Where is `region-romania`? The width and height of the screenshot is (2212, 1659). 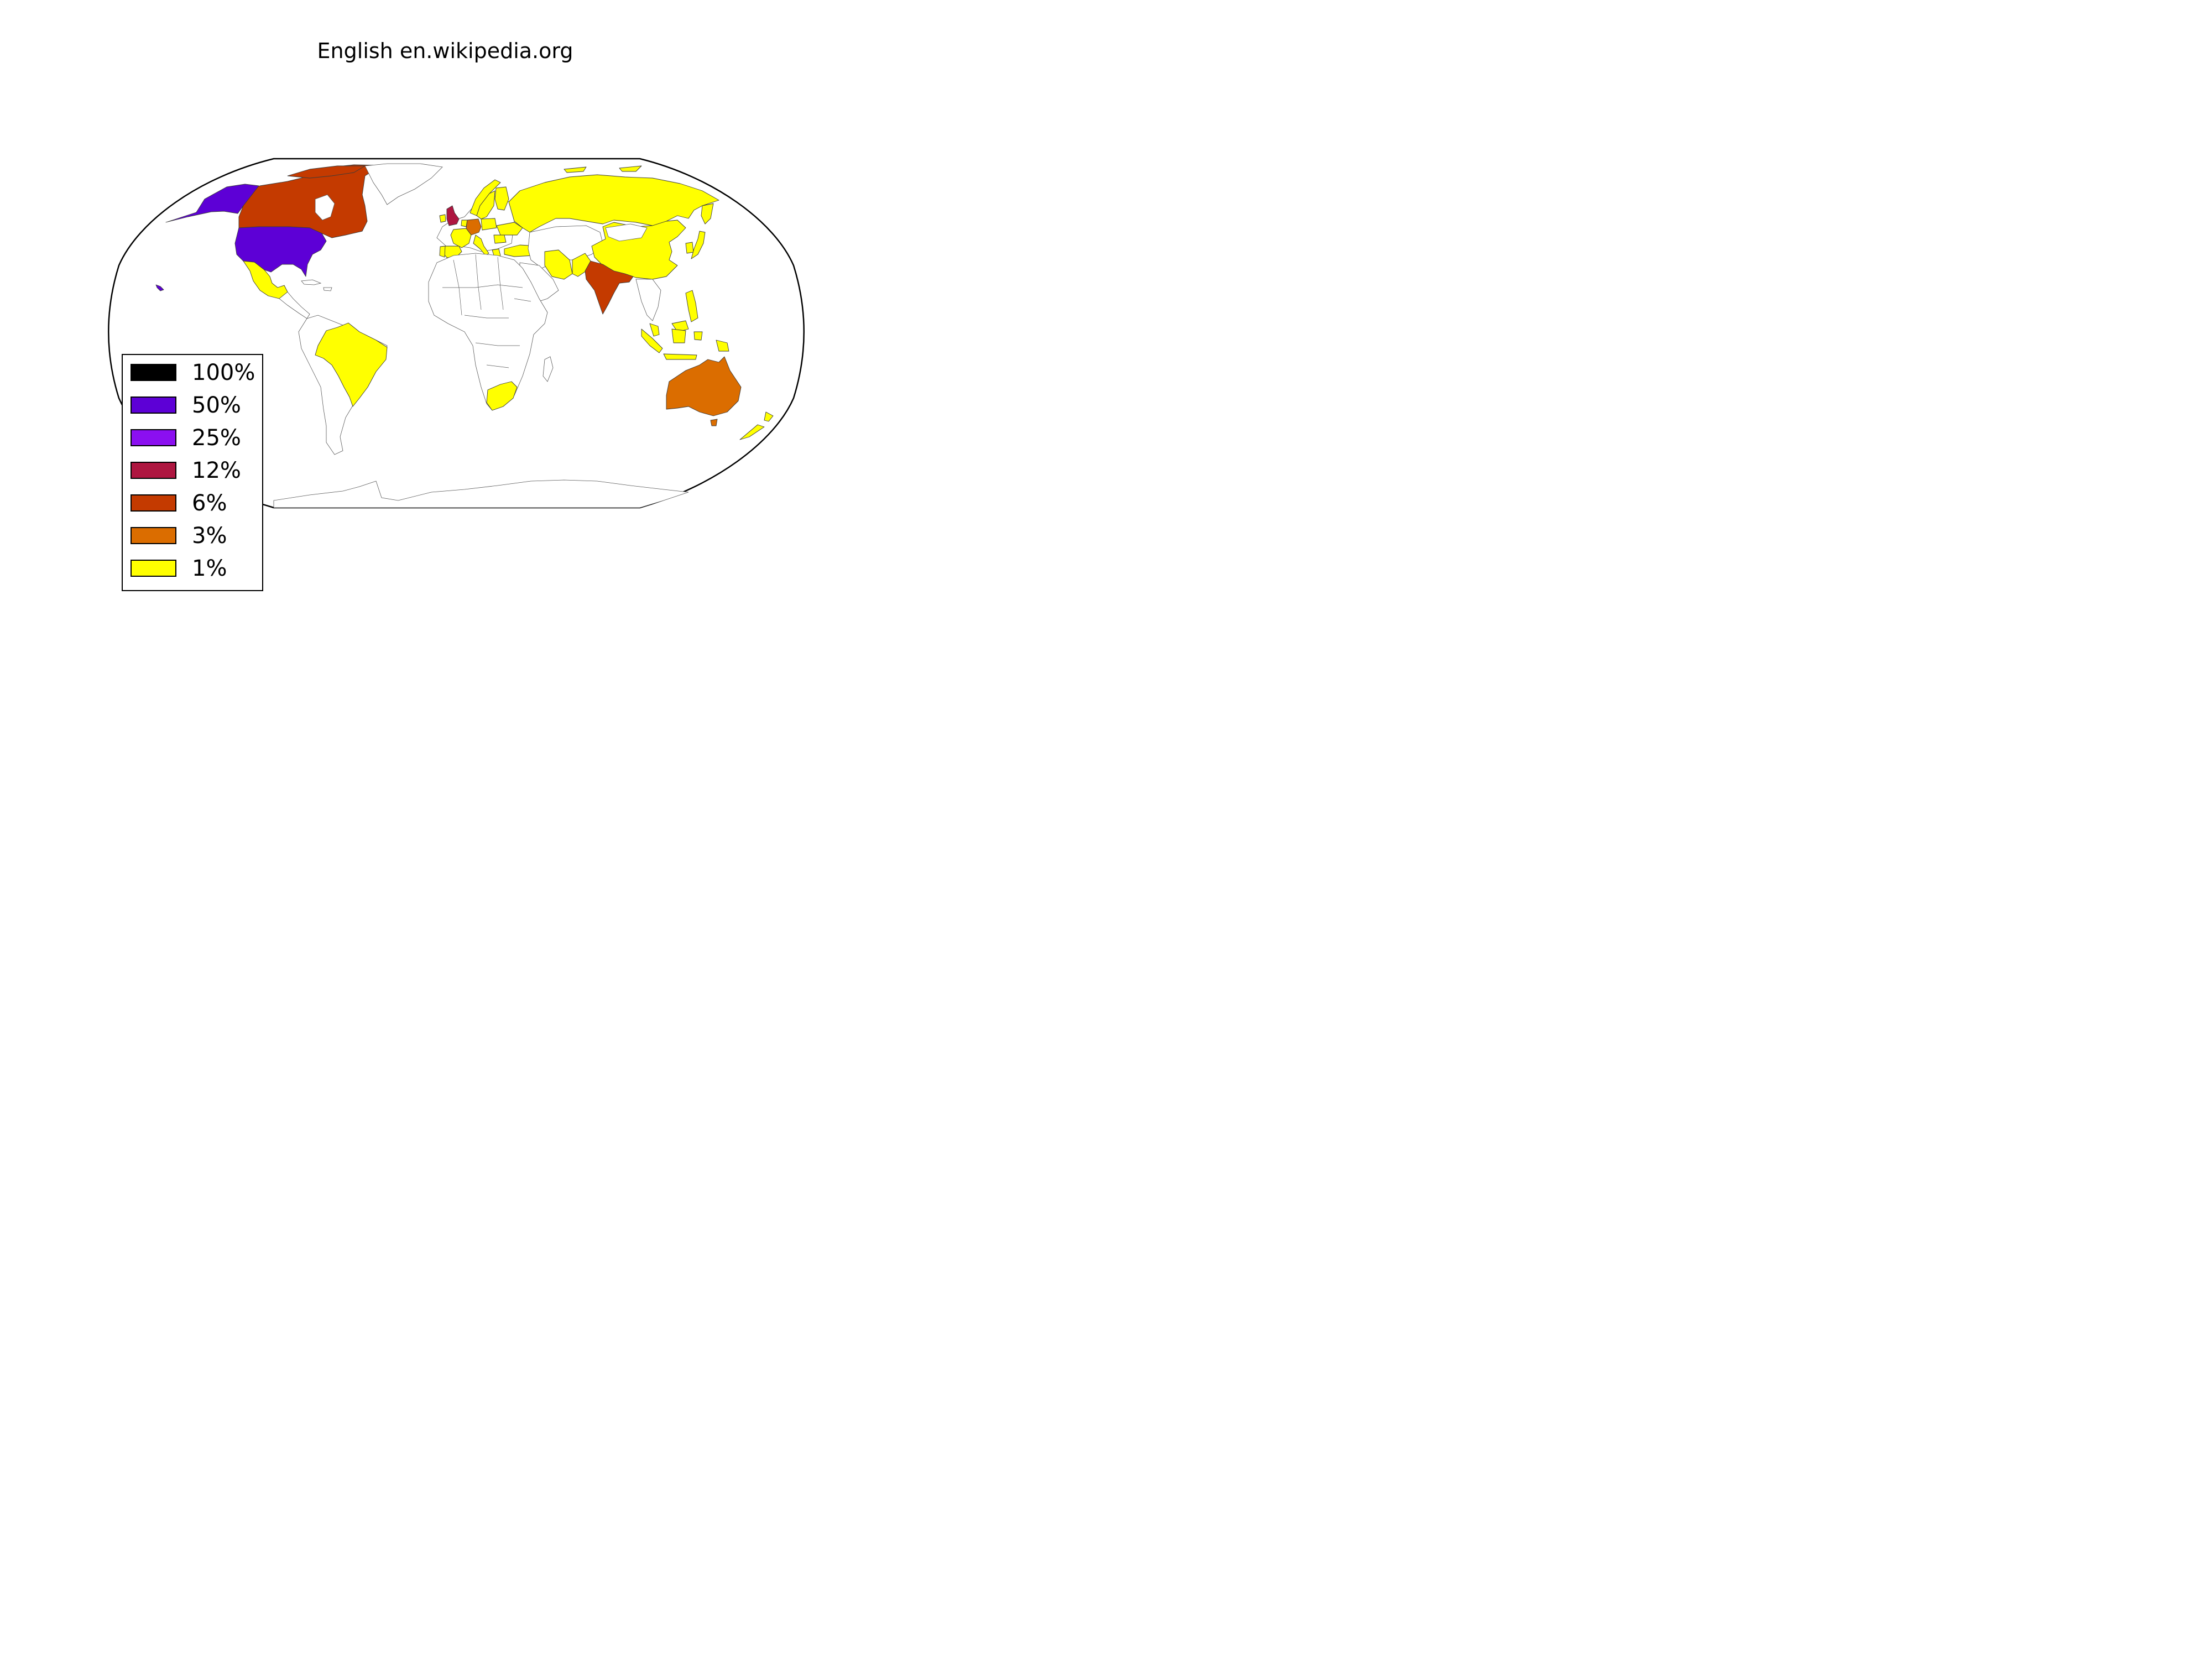
region-romania is located at coordinates (500, 239).